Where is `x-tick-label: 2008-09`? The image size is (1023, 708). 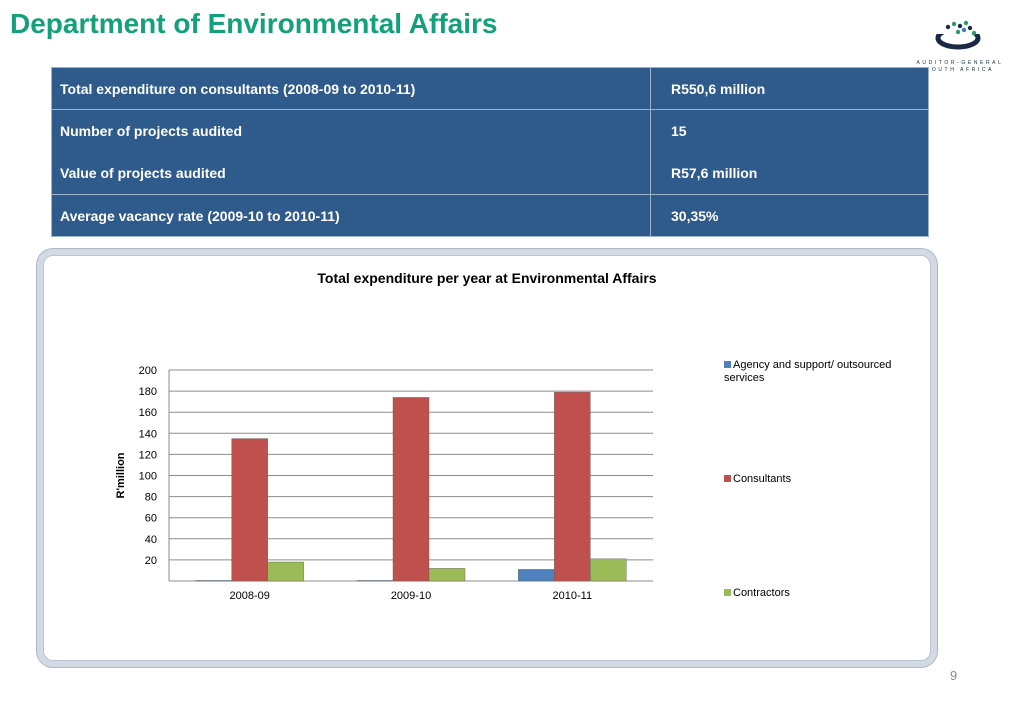
x-tick-label: 2008-09 is located at coordinates (249, 596).